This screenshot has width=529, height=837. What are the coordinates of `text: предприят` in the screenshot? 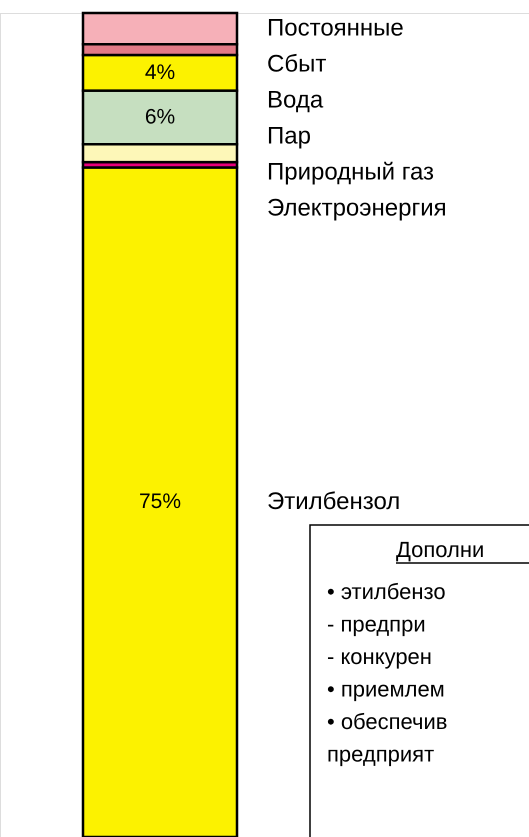 It's located at (380, 754).